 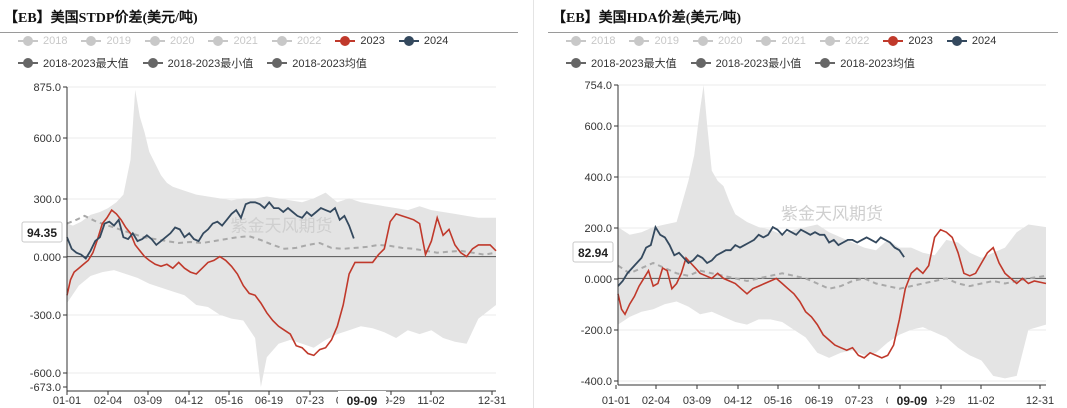 I want to click on y-tick-label: 200.0, so click(x=598, y=229).